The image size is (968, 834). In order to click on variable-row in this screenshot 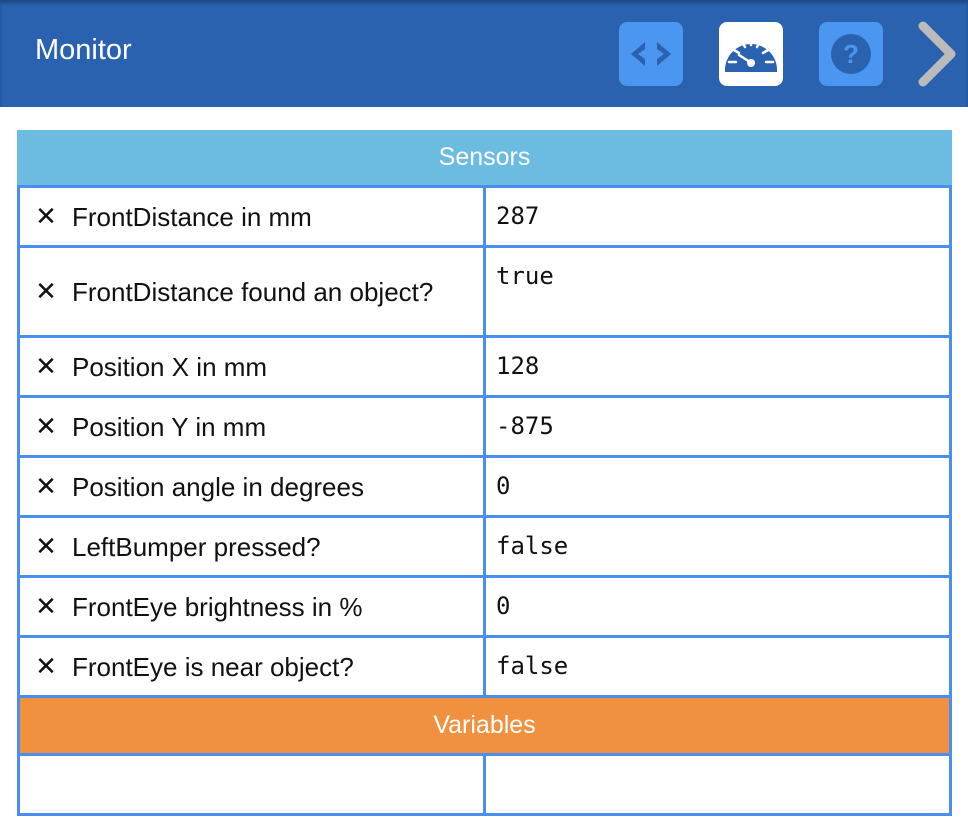, I will do `click(484, 784)`.